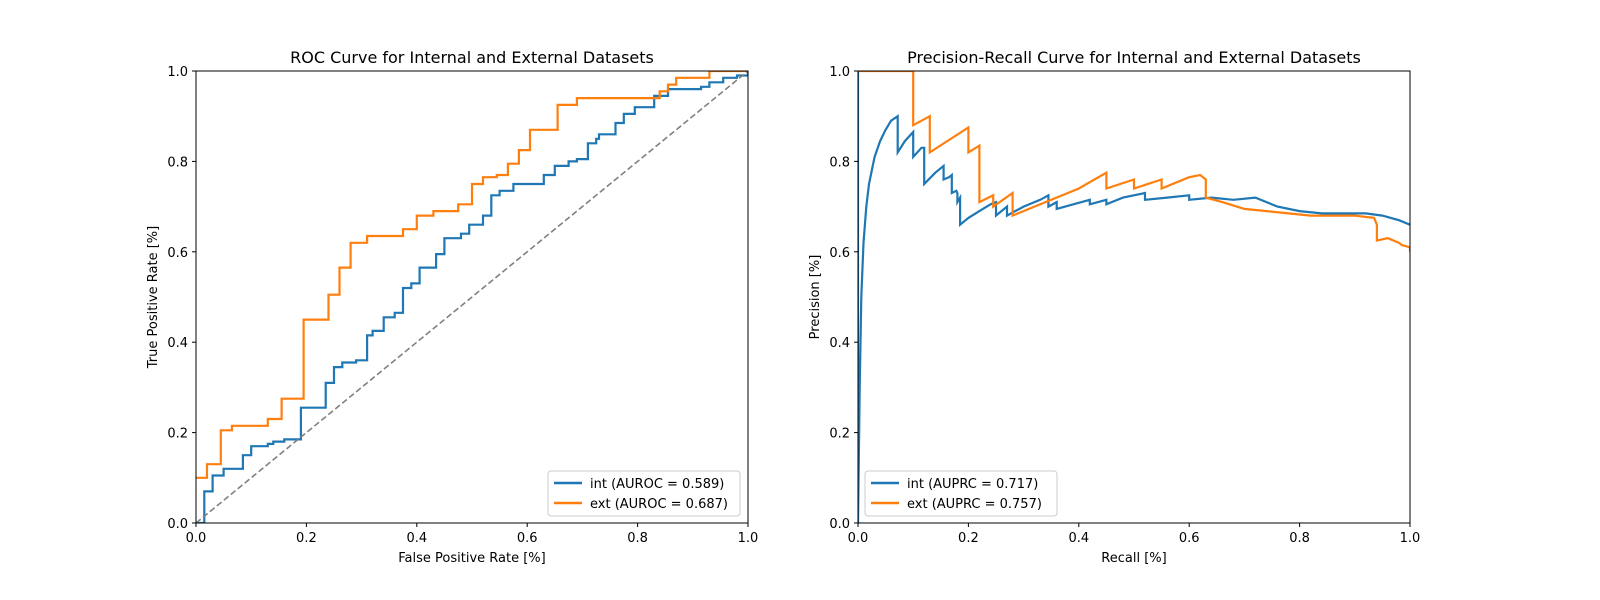 The height and width of the screenshot is (600, 1600). I want to click on pr-y-tick-label: 0.6, so click(839, 253).